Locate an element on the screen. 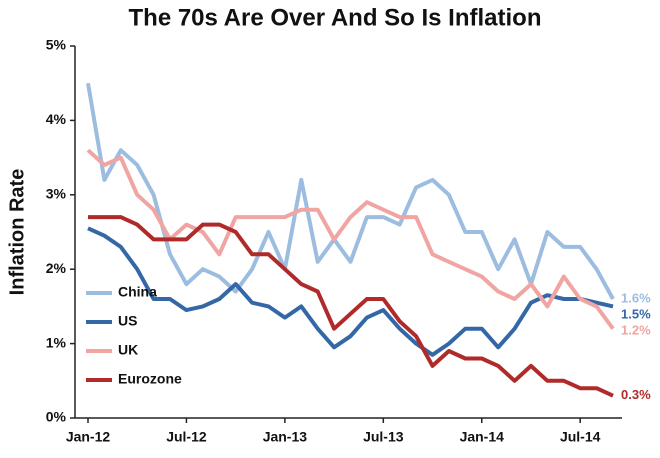 This screenshot has height=458, width=660. legend-label: Eurozone is located at coordinates (150, 379).